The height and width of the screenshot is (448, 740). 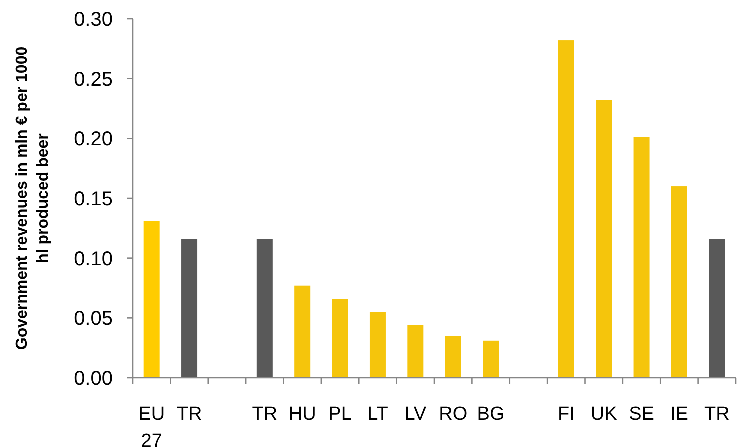 What do you see at coordinates (641, 414) in the screenshot?
I see `x-tick-label: SE` at bounding box center [641, 414].